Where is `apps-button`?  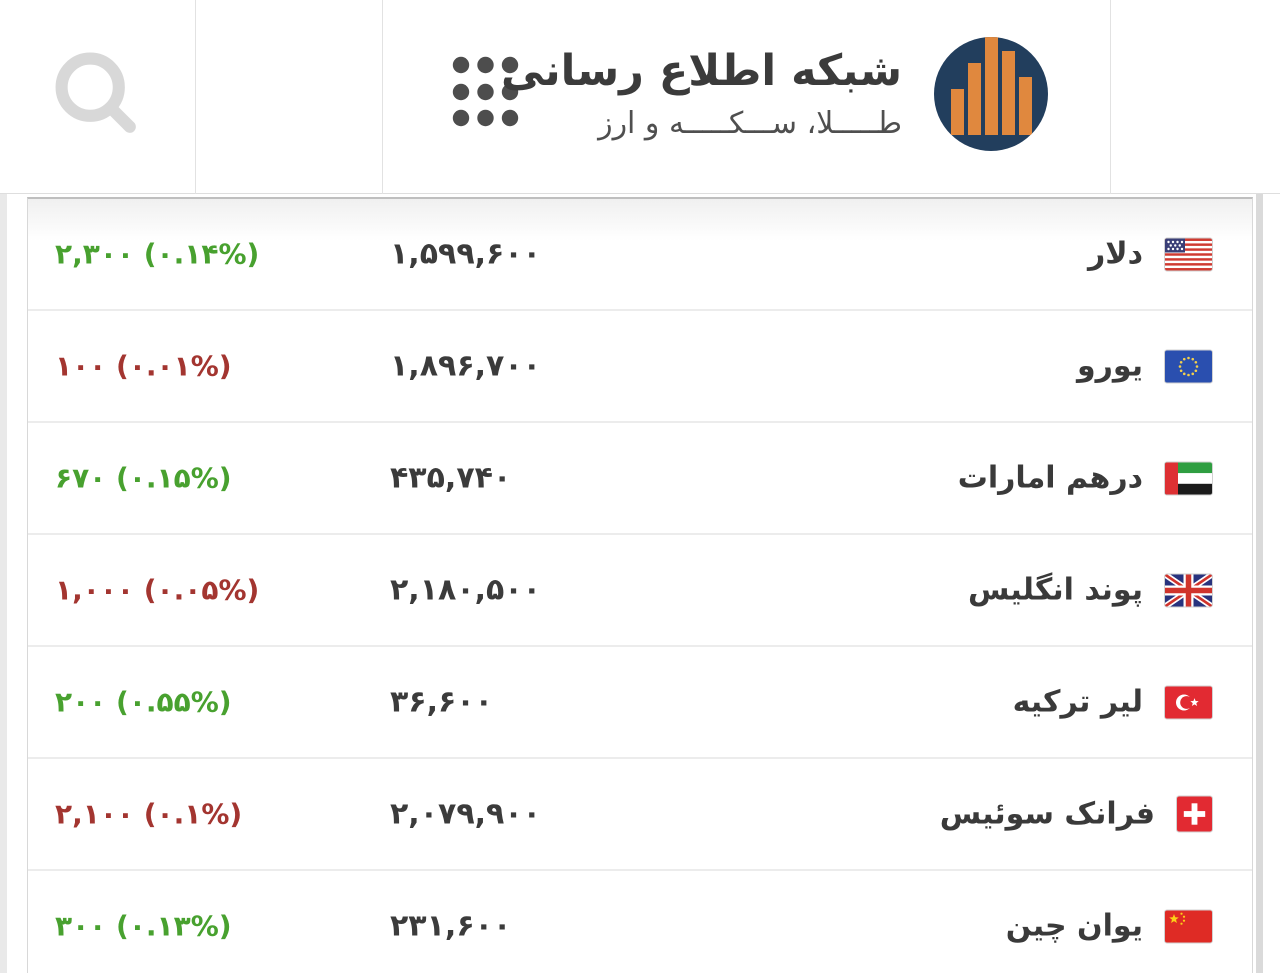
apps-button is located at coordinates (357, 97).